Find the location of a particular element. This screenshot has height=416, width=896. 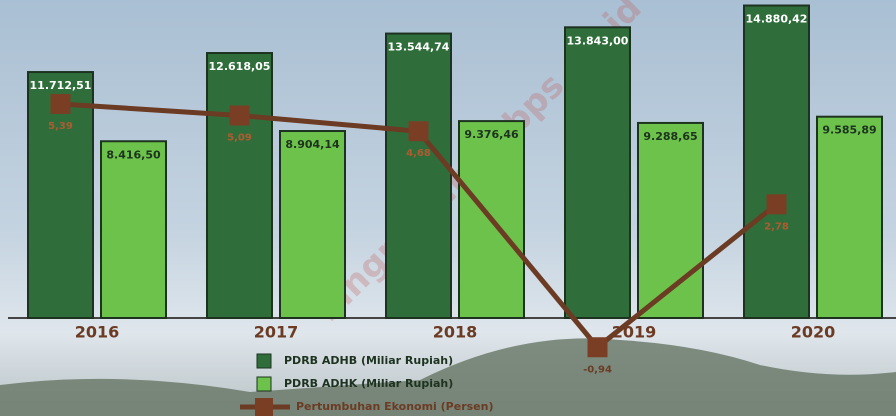

bar-value-label: 13.544,74 is located at coordinates (419, 47).